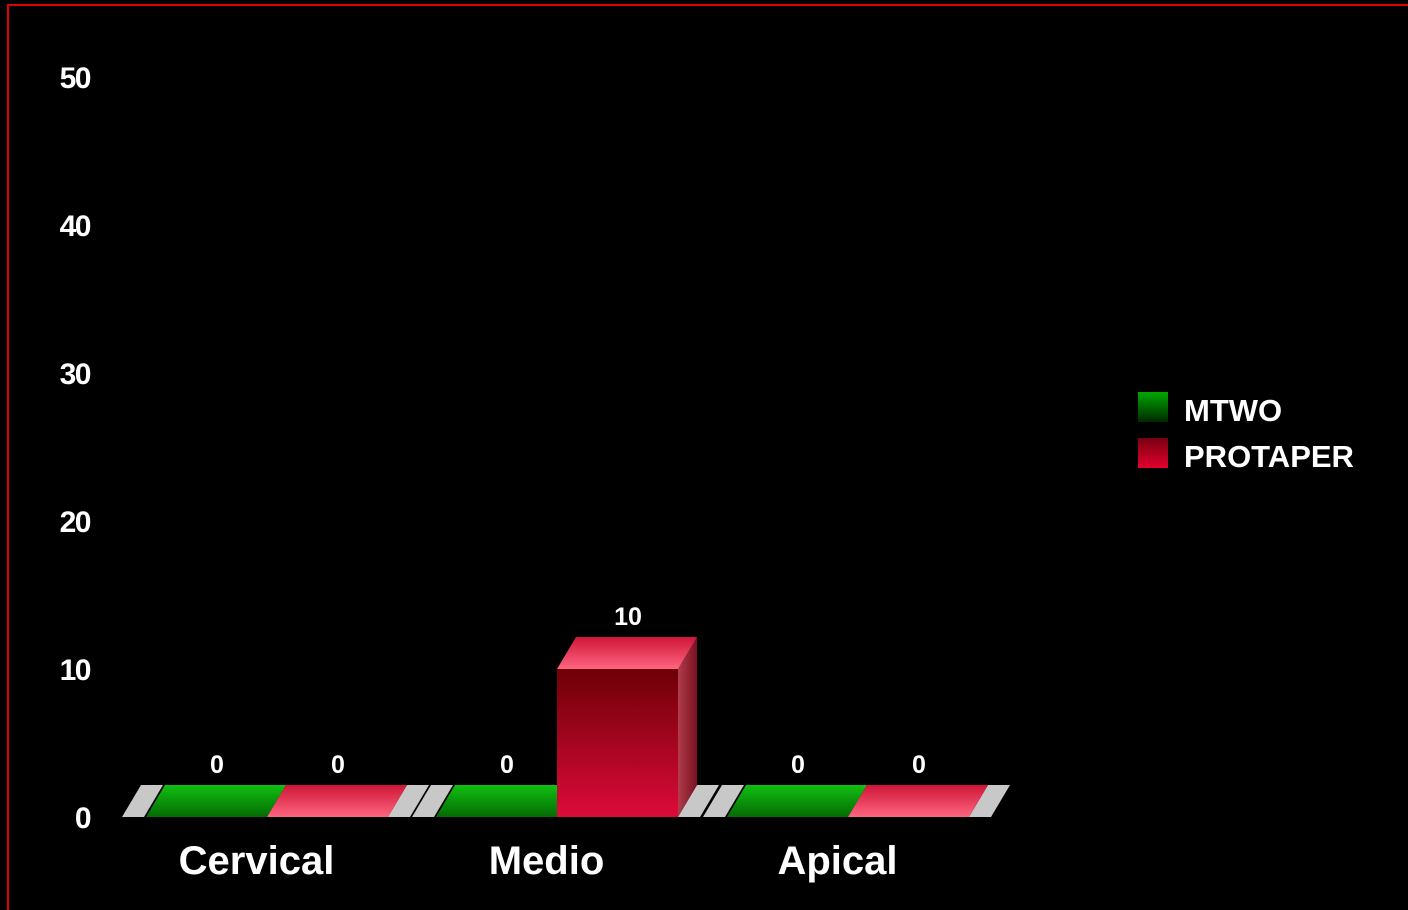  I want to click on category-label: Cervical, so click(257, 861).